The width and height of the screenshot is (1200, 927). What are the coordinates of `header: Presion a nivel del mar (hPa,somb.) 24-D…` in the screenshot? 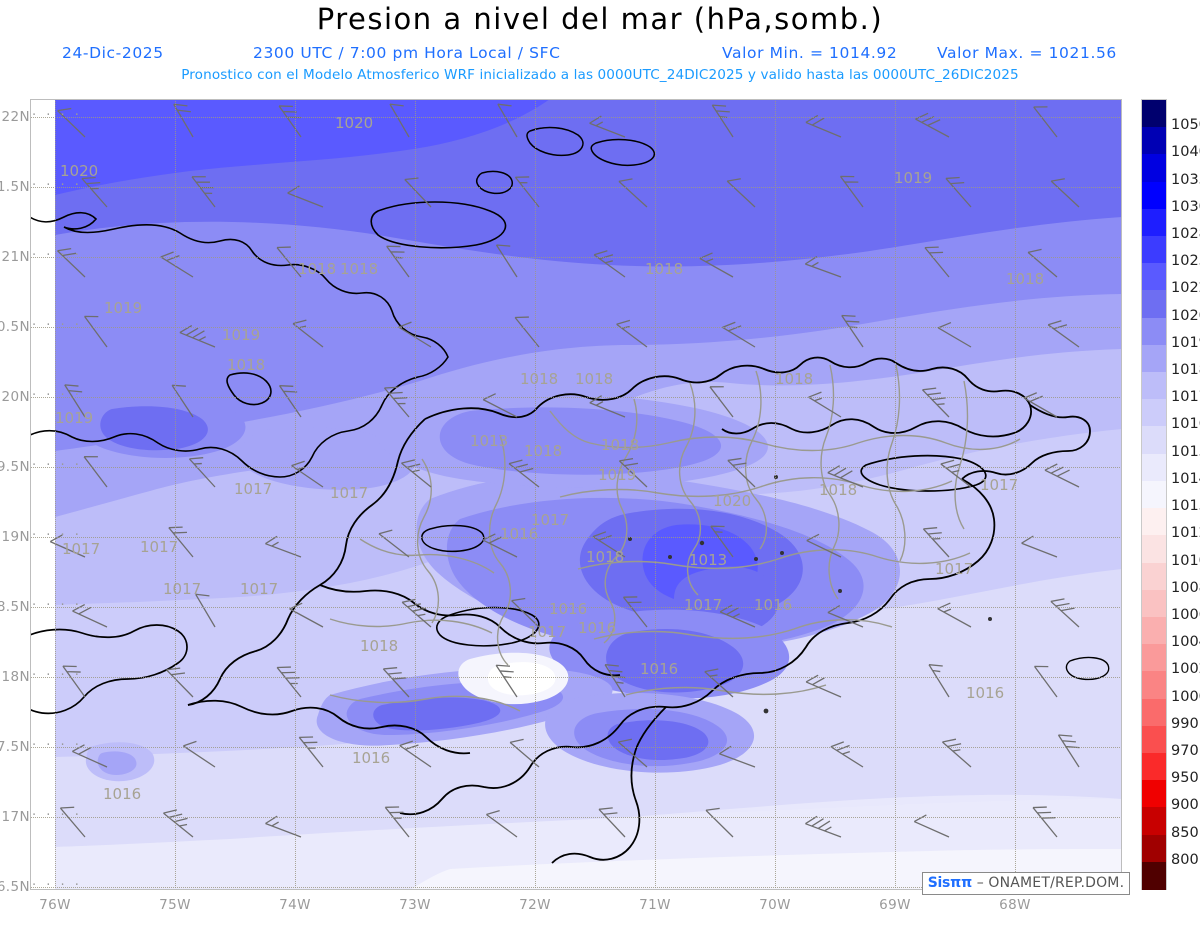 It's located at (600, 47).